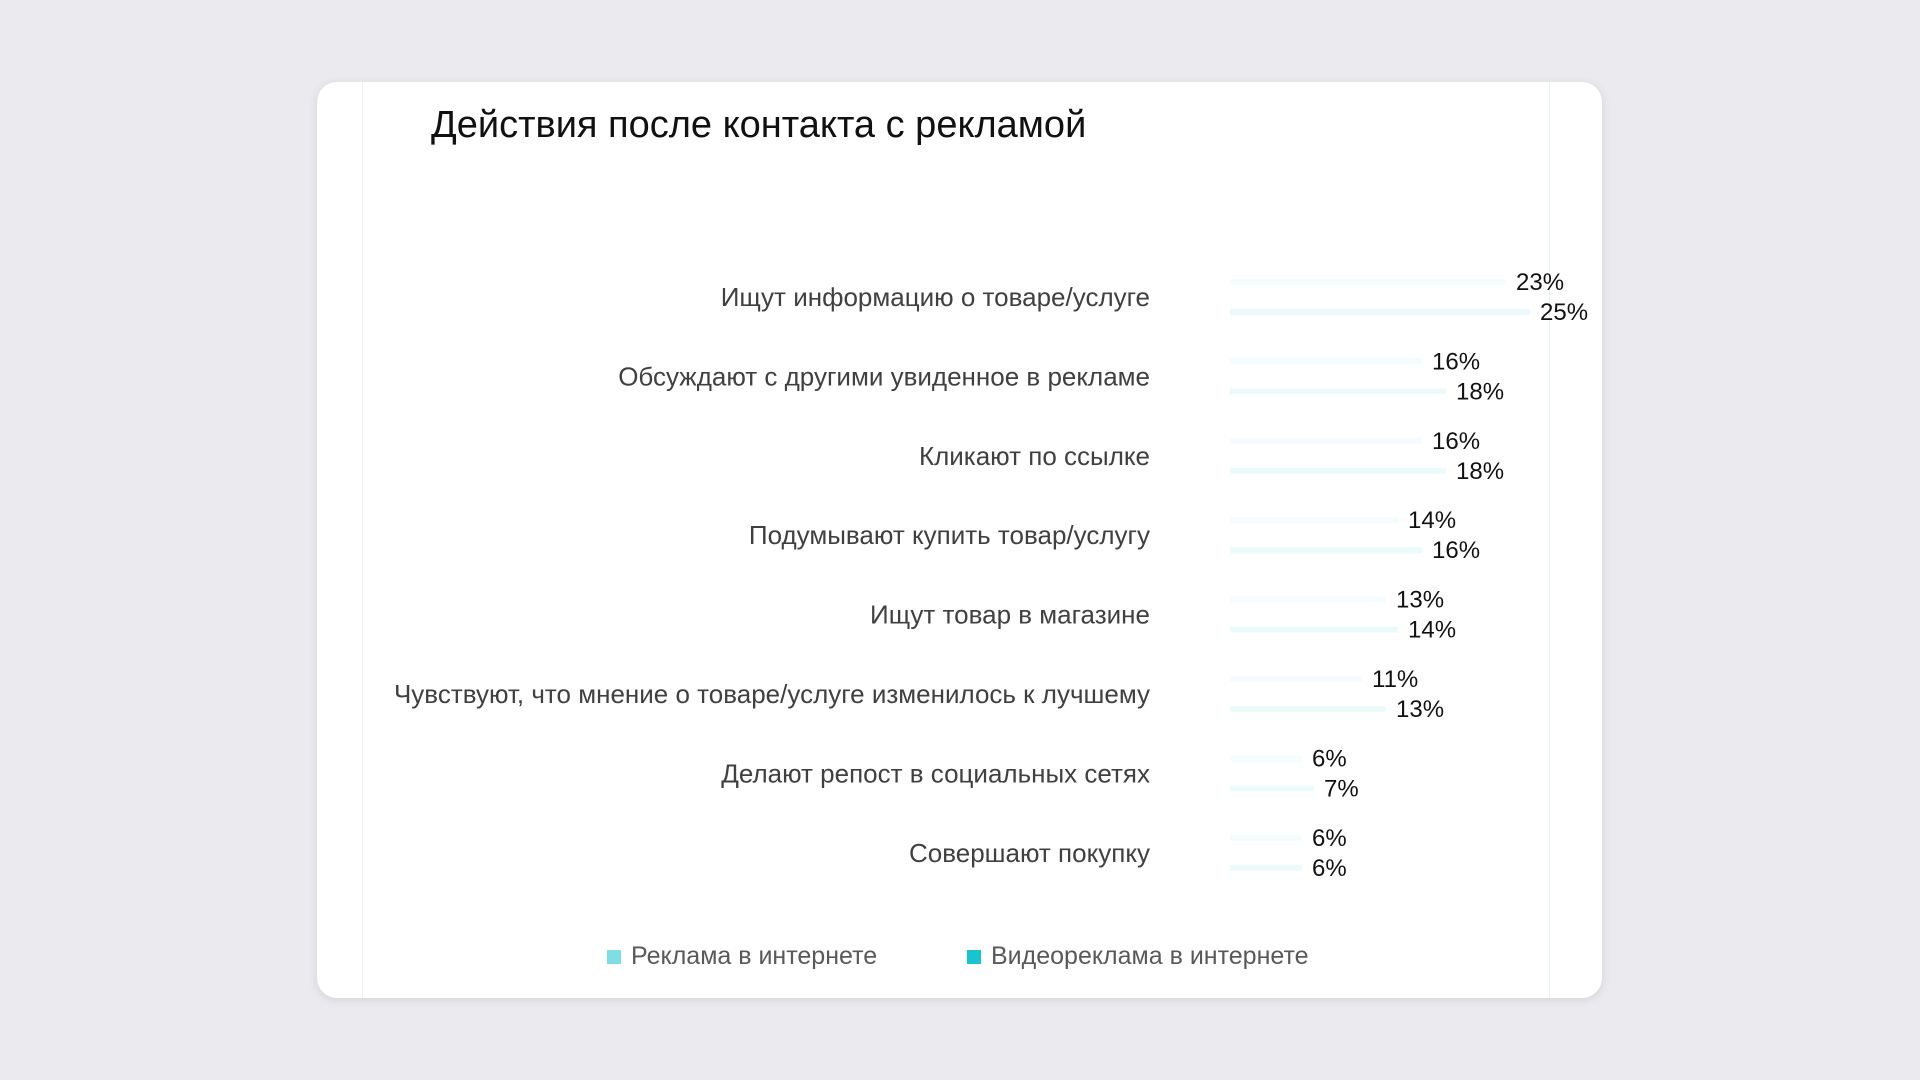  Describe the element at coordinates (1034, 456) in the screenshot. I see `category-label: Кликают по ссылке` at that location.